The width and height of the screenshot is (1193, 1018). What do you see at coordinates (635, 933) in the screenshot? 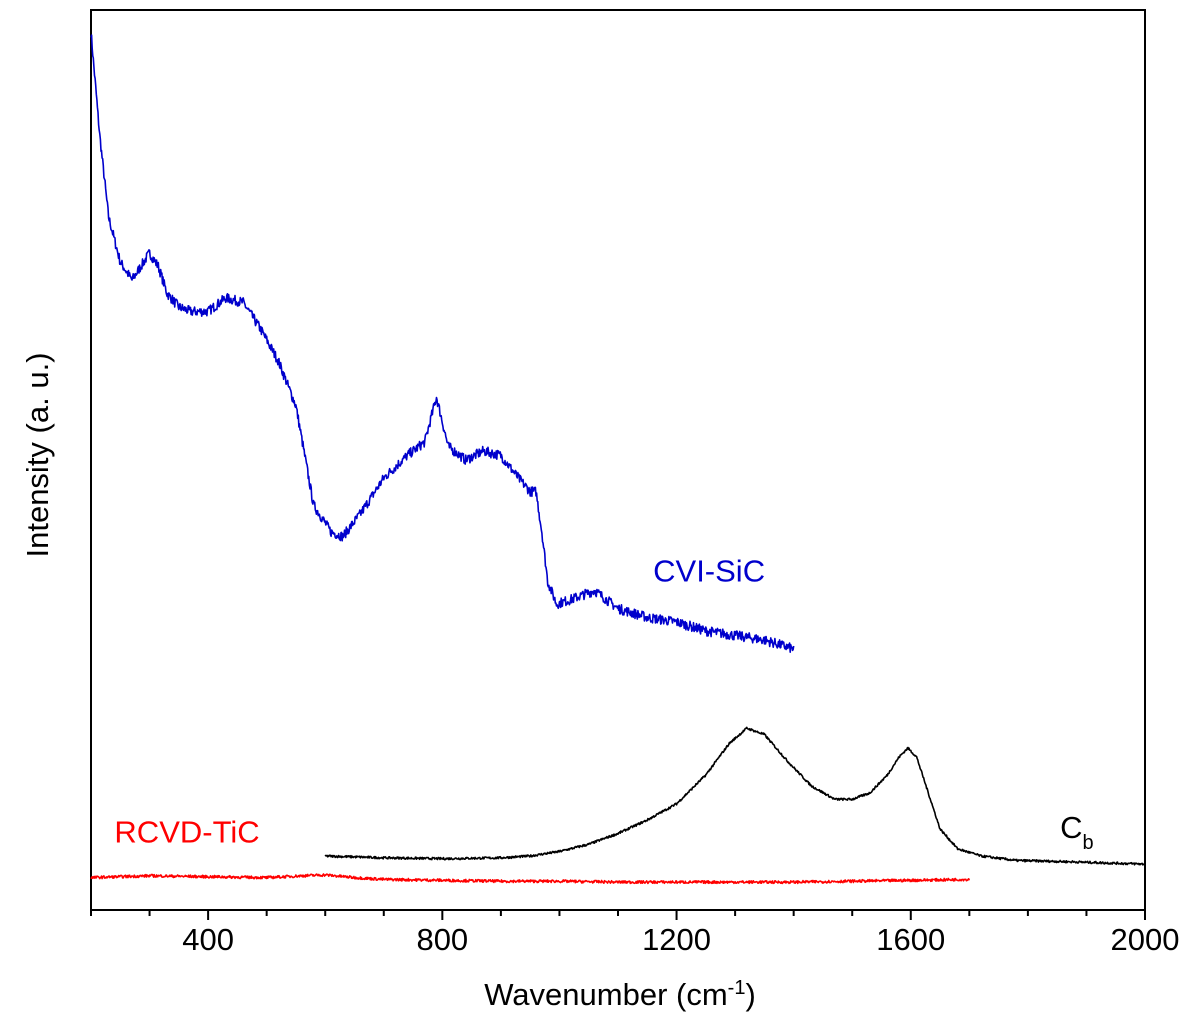
I see `x-axis-ticks: 400 800 1200 1600 2000` at bounding box center [635, 933].